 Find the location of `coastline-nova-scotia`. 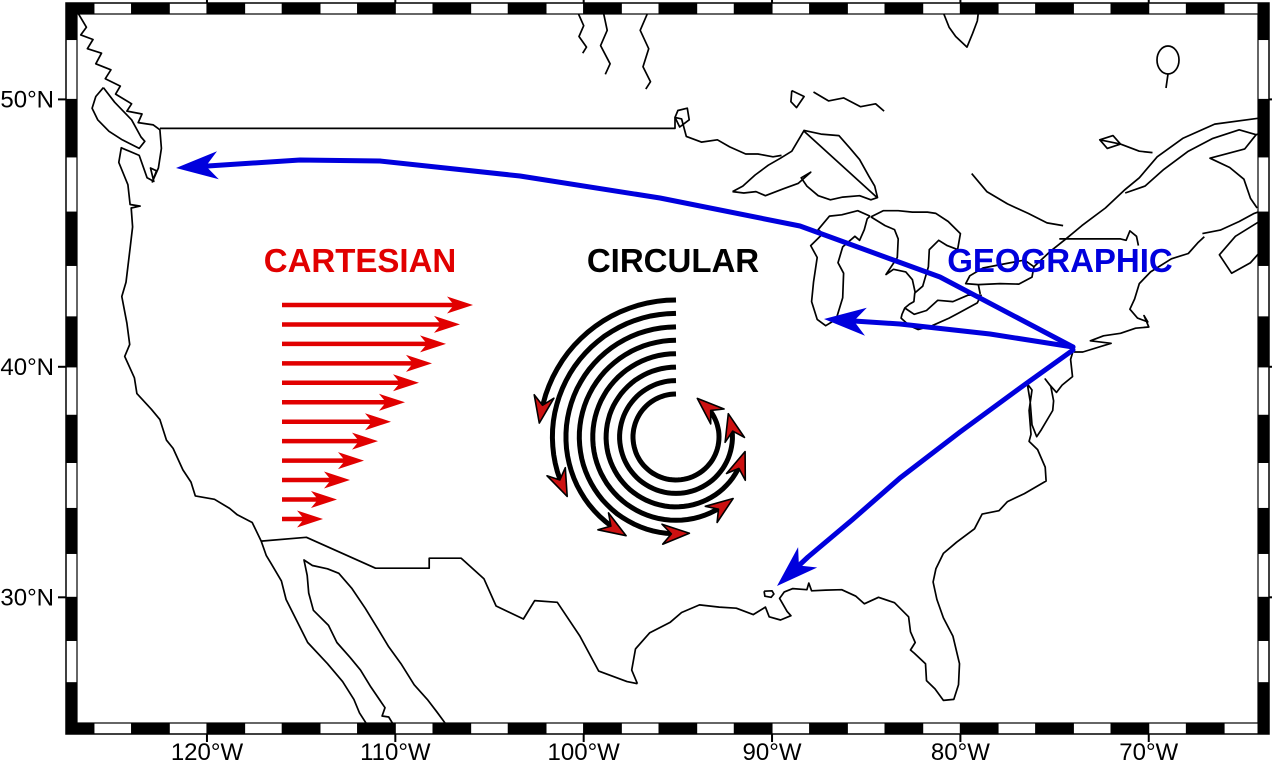

coastline-nova-scotia is located at coordinates (1238, 248).